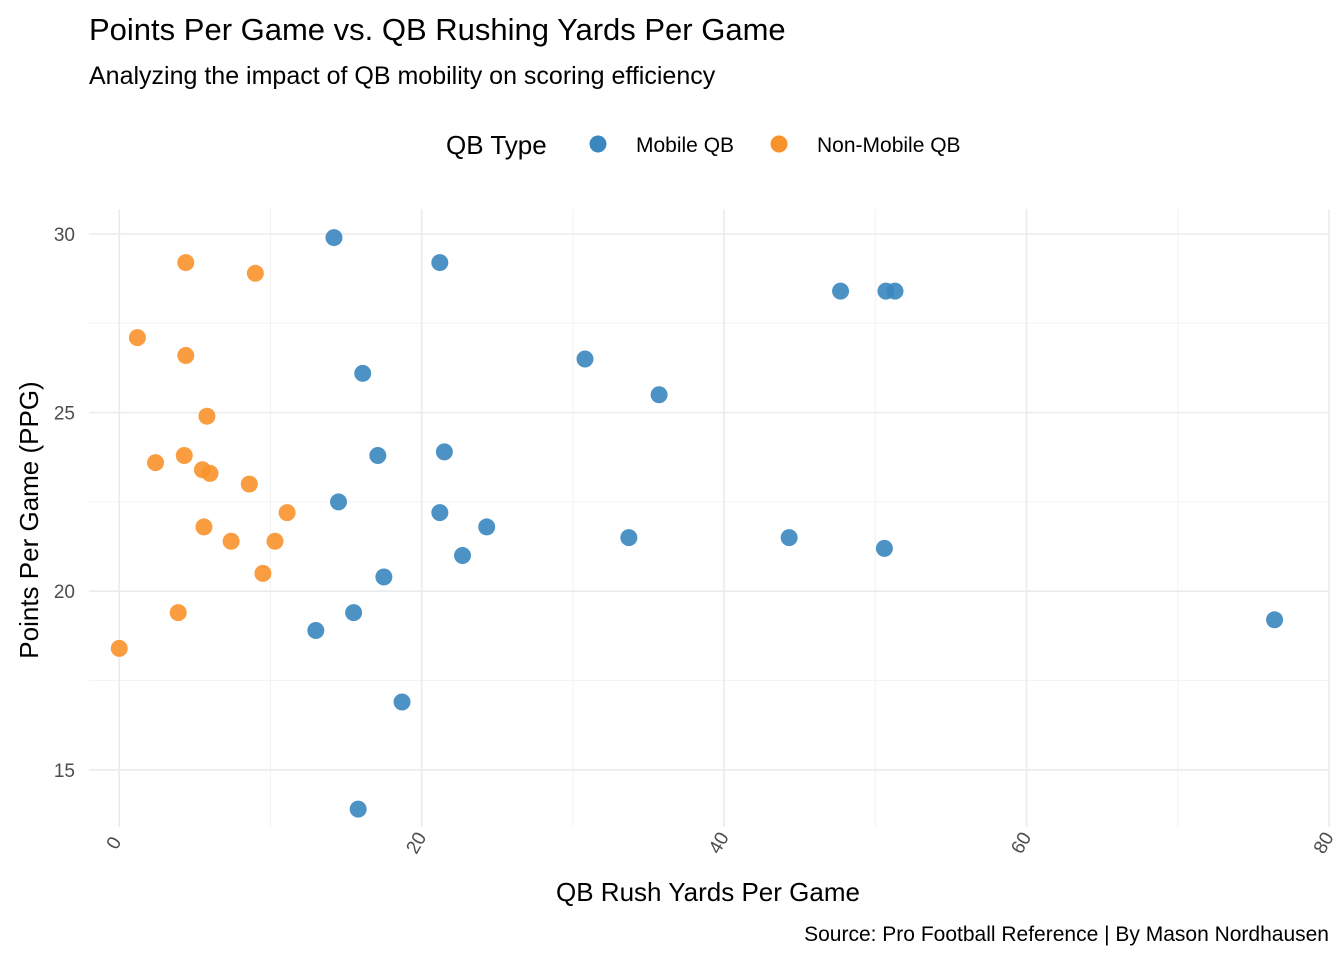 This screenshot has width=1344, height=960. I want to click on y-axis-title: Points Per Game (PPG), so click(29, 519).